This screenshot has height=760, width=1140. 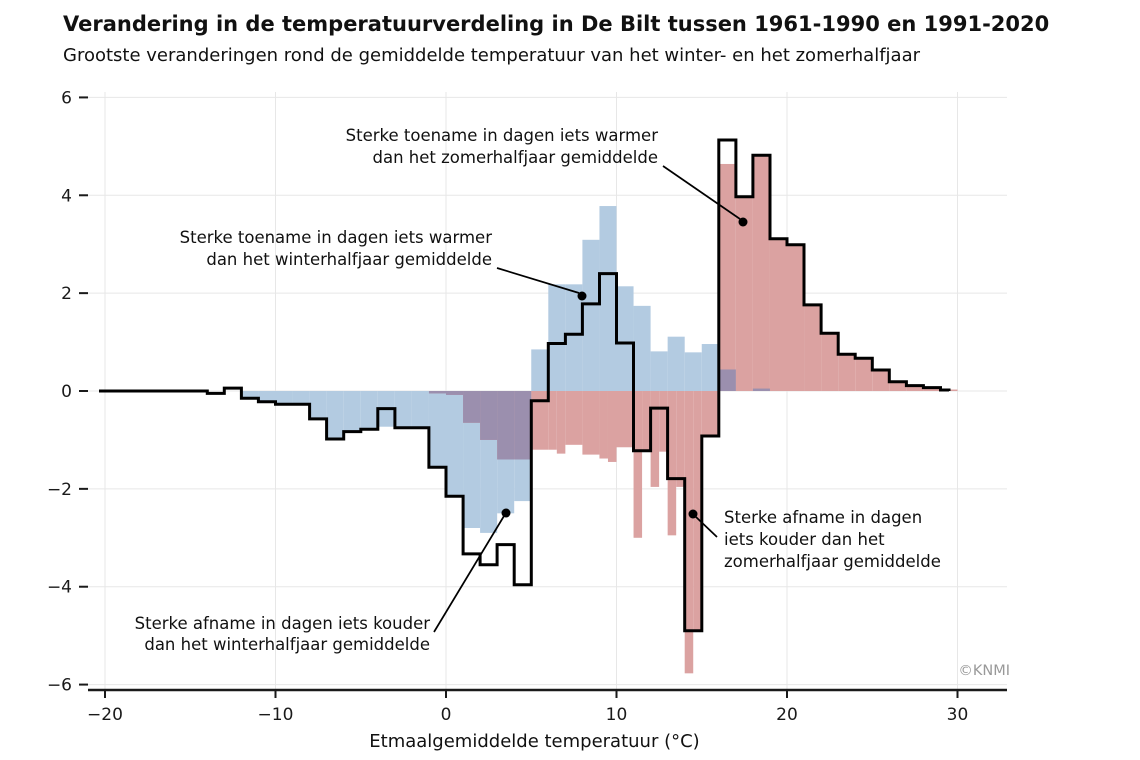 What do you see at coordinates (446, 715) in the screenshot?
I see `x-tick-label: 0` at bounding box center [446, 715].